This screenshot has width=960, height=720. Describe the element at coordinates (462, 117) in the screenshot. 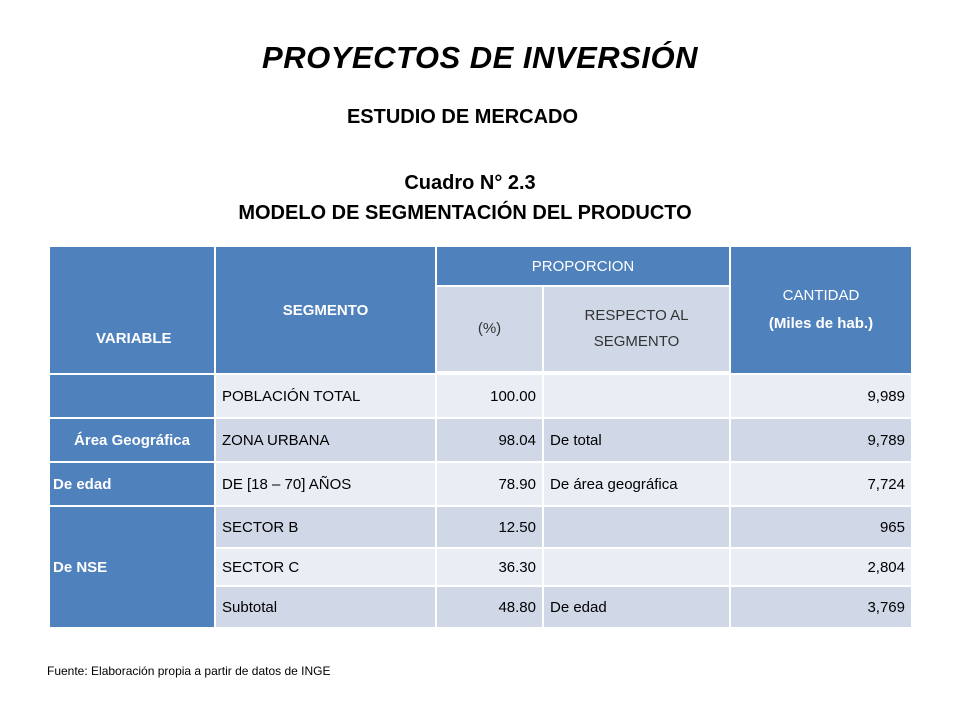

I see `page-subtitle: ESTUDIO DE MERCADO` at that location.